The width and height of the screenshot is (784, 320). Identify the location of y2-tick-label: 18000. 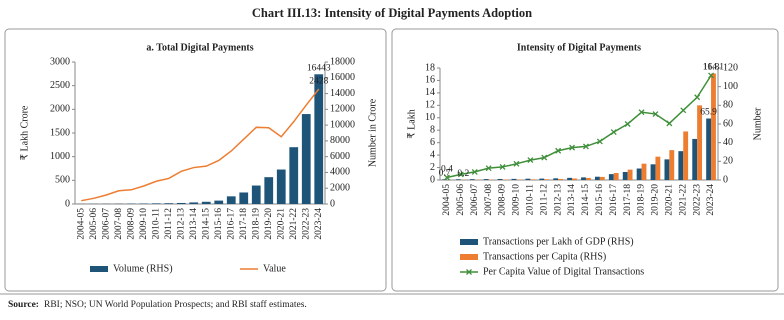
(342, 61).